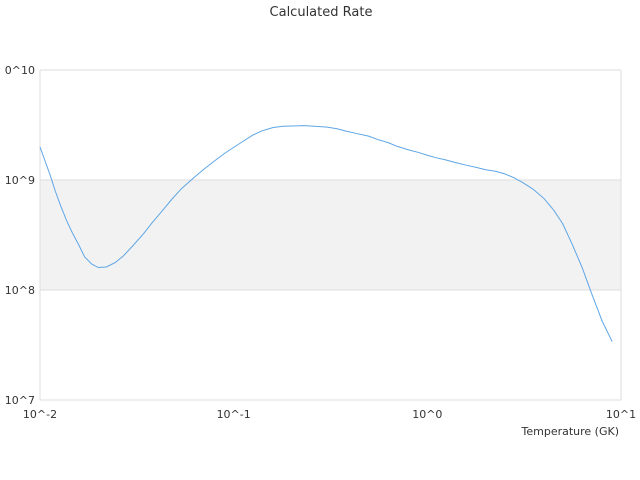 The height and width of the screenshot is (480, 640). I want to click on y-tick-label: 10^7, so click(20, 400).